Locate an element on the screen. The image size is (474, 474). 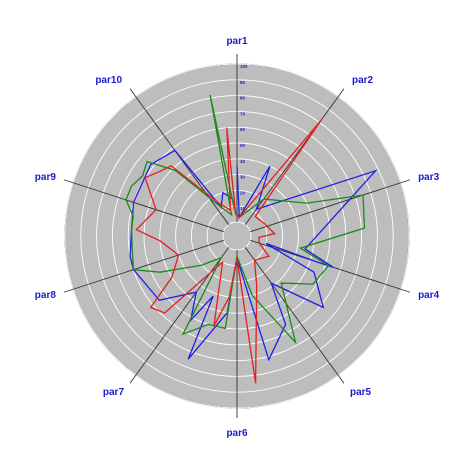
tick-label: 40 is located at coordinates (243, 161).